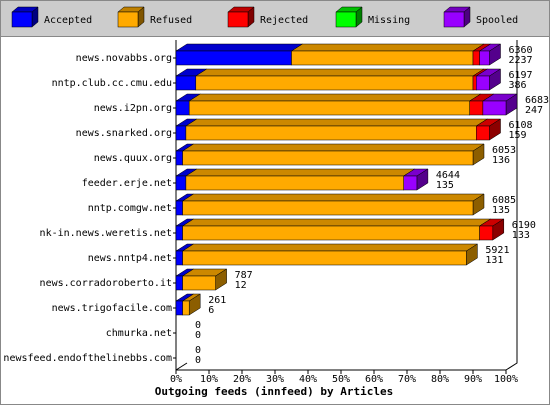 The height and width of the screenshot is (405, 550). I want to click on legend-label: Rejected, so click(284, 20).